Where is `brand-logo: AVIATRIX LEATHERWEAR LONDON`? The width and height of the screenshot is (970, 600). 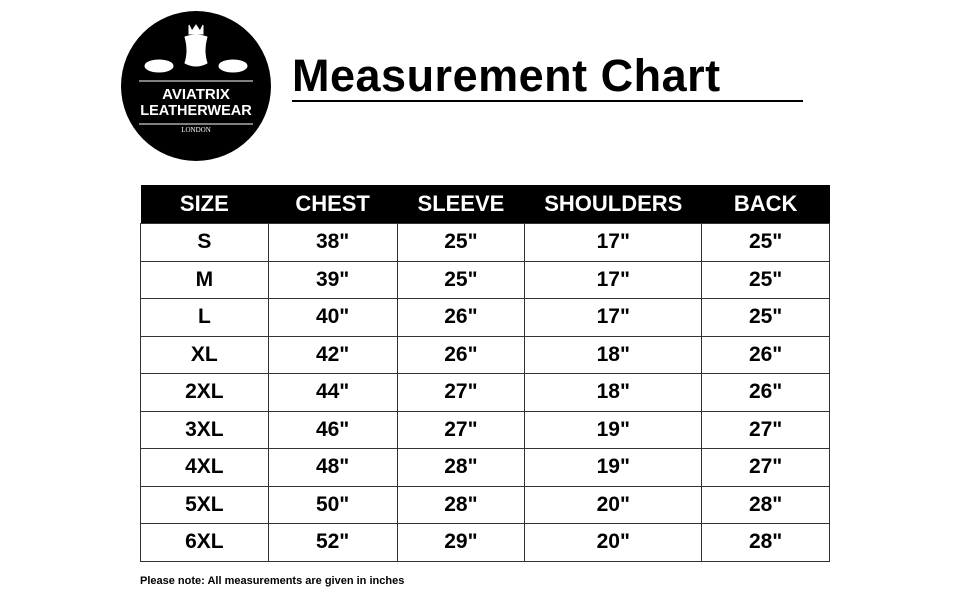 brand-logo: AVIATRIX LEATHERWEAR LONDON is located at coordinates (196, 86).